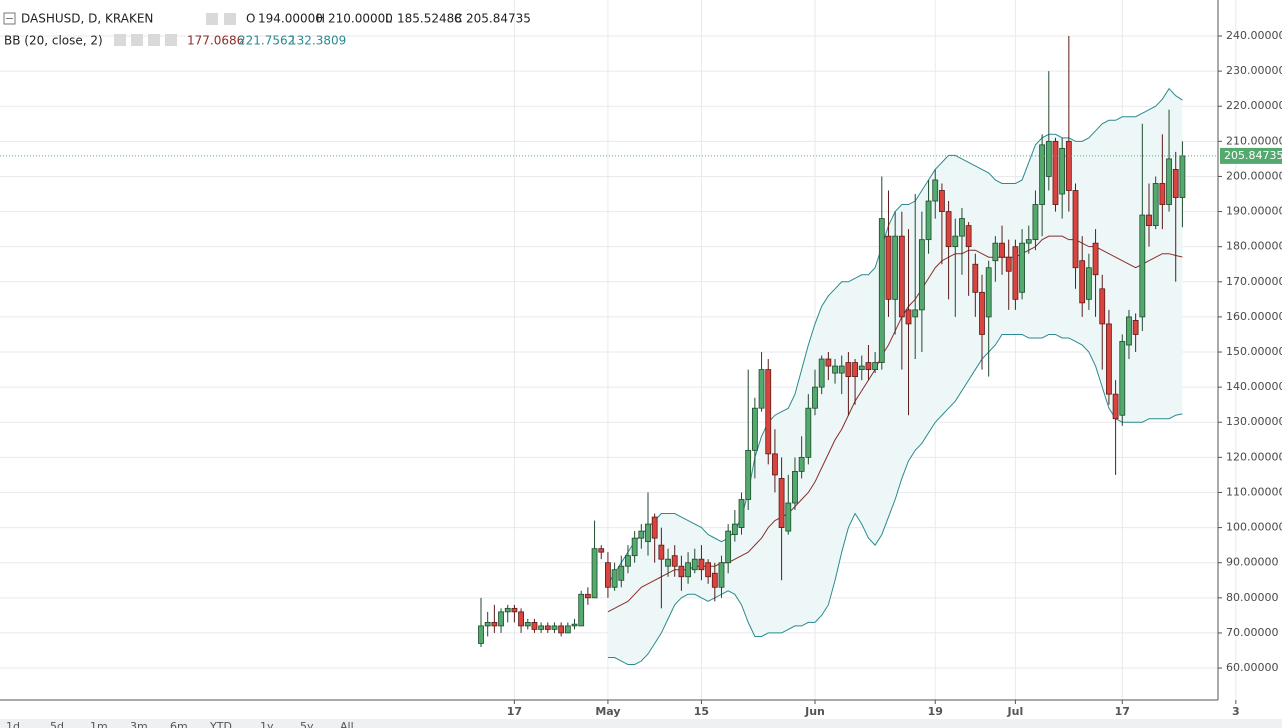 Image resolution: width=1282 pixels, height=728 pixels. What do you see at coordinates (1252, 562) in the screenshot?
I see `y-tick-label: 90.00000` at bounding box center [1252, 562].